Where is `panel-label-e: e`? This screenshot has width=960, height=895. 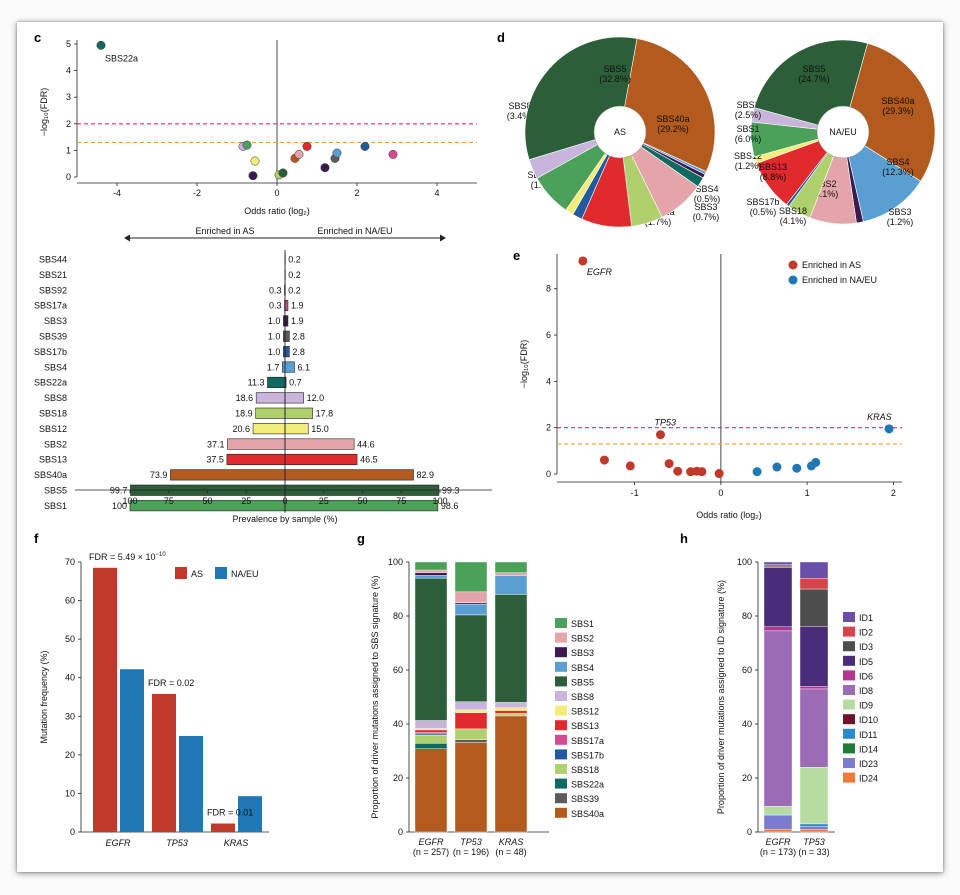 panel-label-e: e is located at coordinates (516, 255).